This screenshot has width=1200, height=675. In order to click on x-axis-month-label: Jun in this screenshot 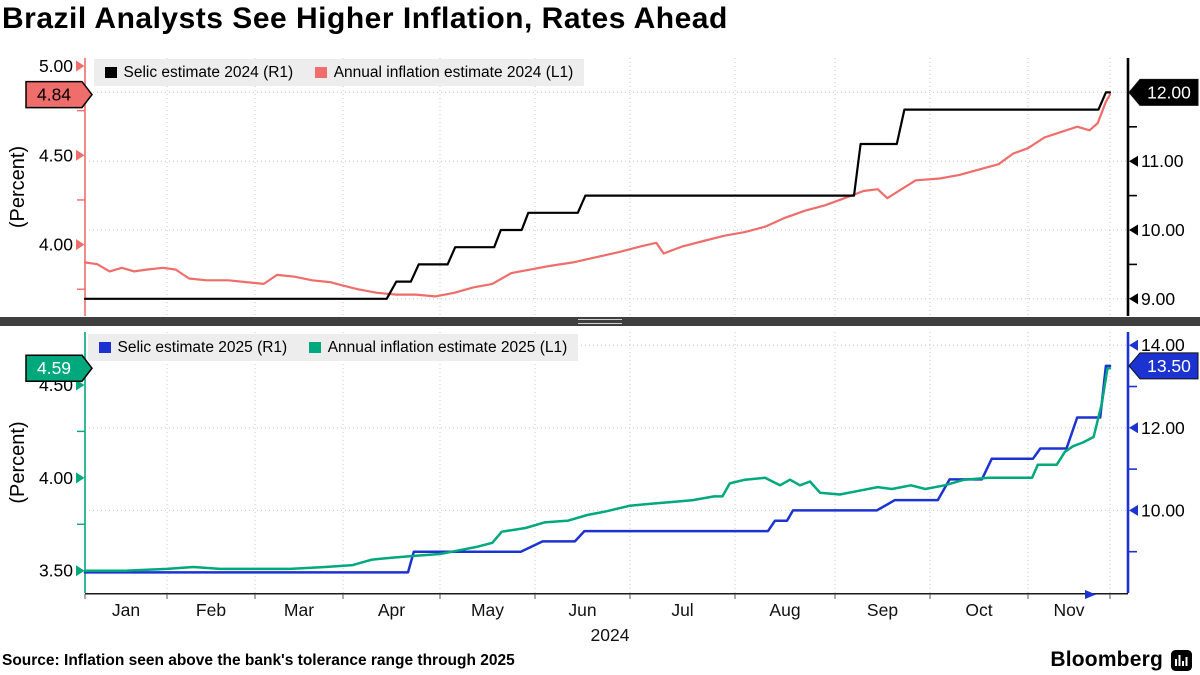, I will do `click(582, 610)`.